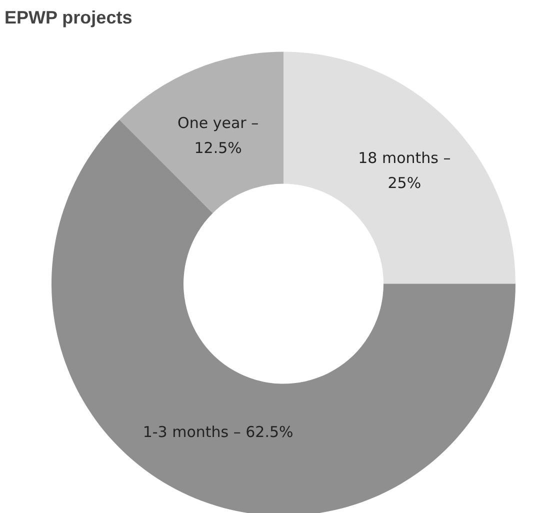  Describe the element at coordinates (404, 170) in the screenshot. I see `slice-label: 18 months – 25%` at that location.